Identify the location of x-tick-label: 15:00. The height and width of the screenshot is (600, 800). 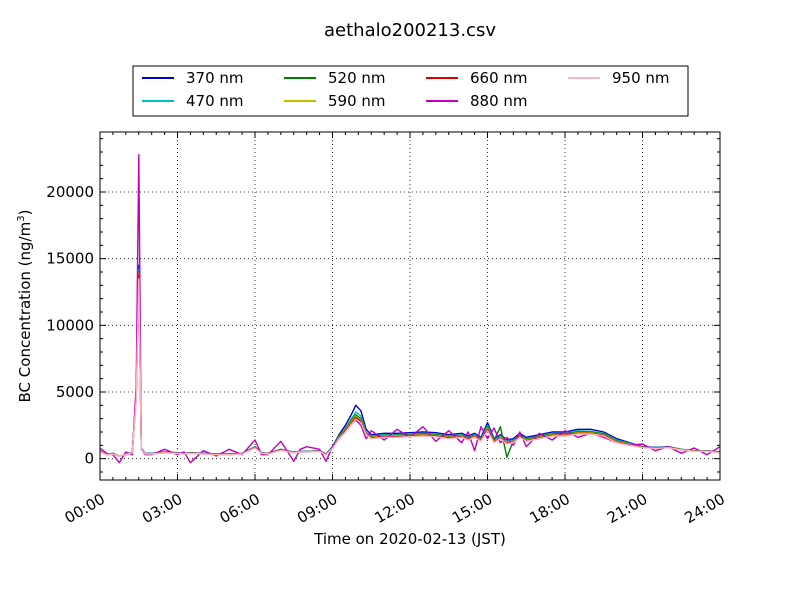
(472, 508).